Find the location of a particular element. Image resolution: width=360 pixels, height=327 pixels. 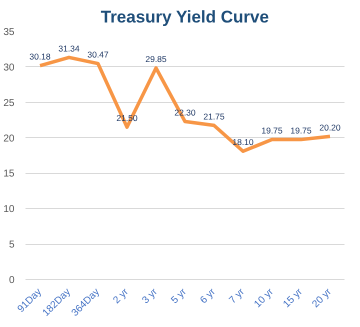

data-label: 31.34 is located at coordinates (69, 48).